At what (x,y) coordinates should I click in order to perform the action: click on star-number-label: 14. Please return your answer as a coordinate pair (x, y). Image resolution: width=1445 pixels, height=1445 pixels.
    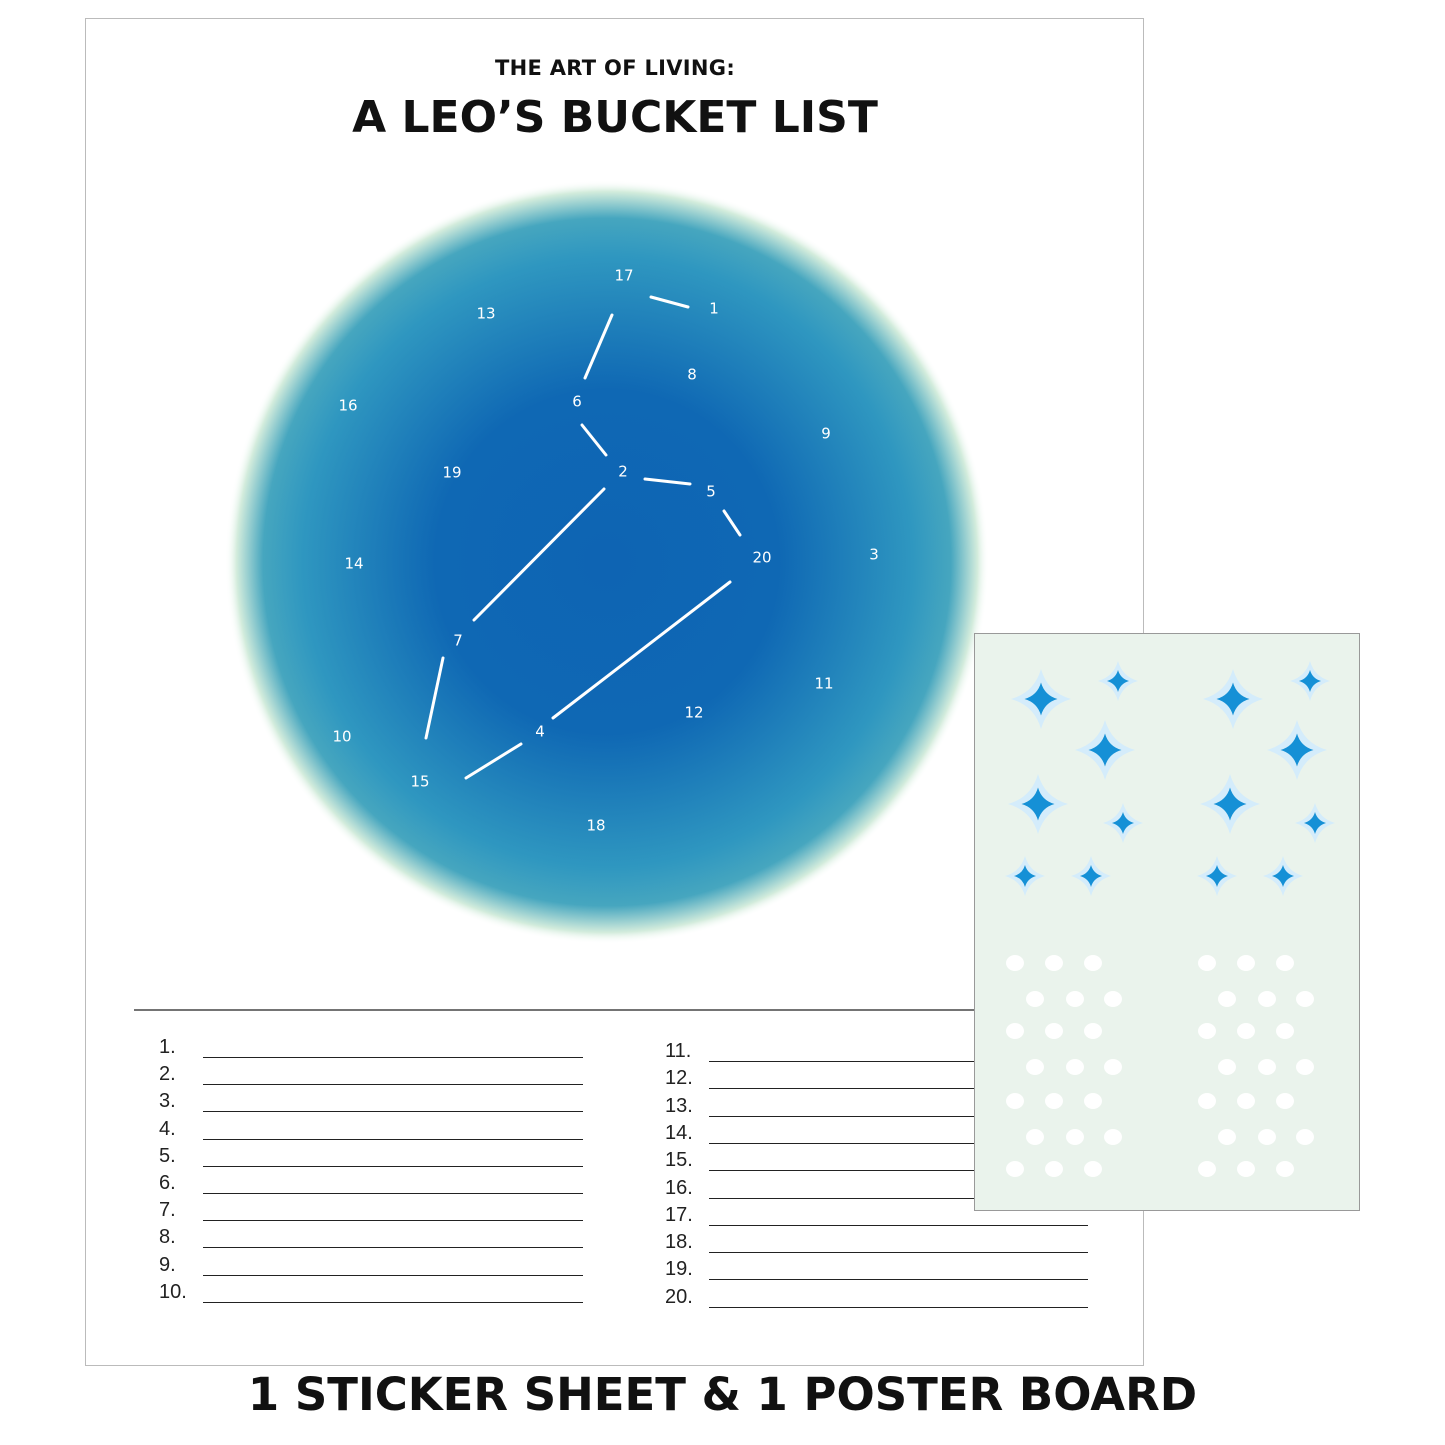
    Looking at the image, I should click on (353, 564).